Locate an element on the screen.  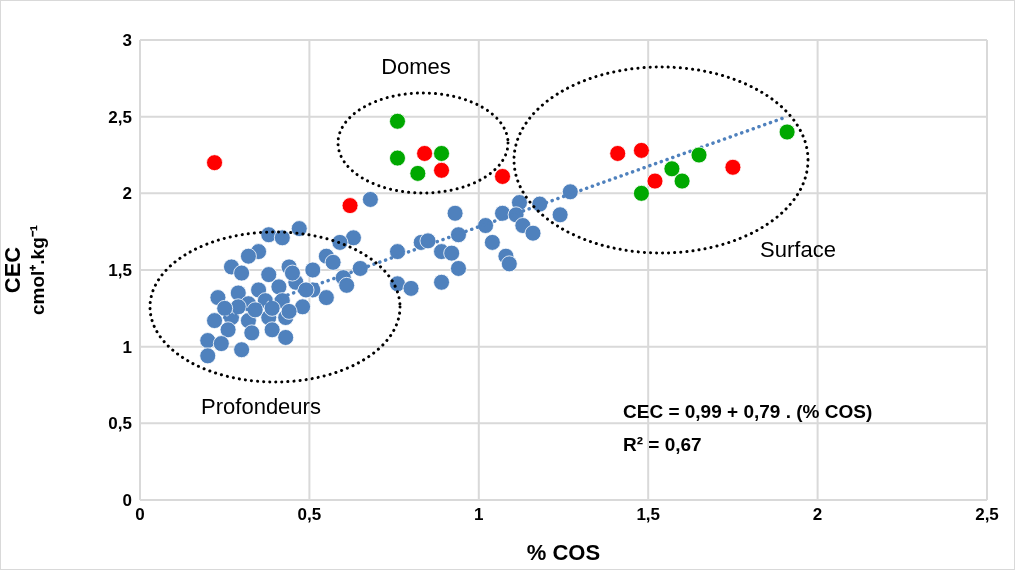
x-tick-label: 1 is located at coordinates (479, 515).